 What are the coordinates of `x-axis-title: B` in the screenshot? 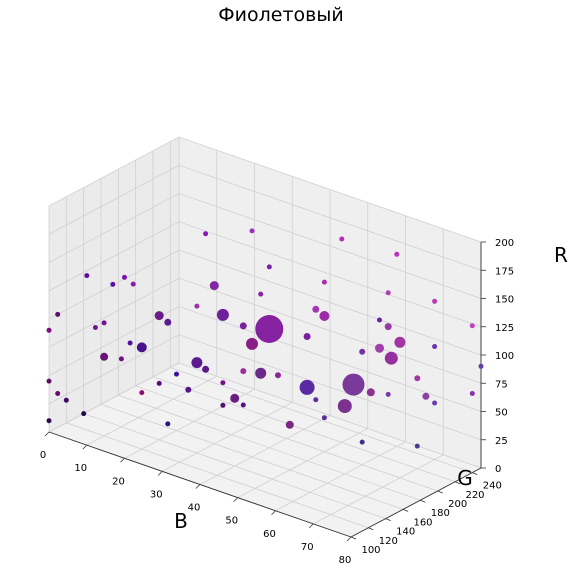 It's located at (181, 521).